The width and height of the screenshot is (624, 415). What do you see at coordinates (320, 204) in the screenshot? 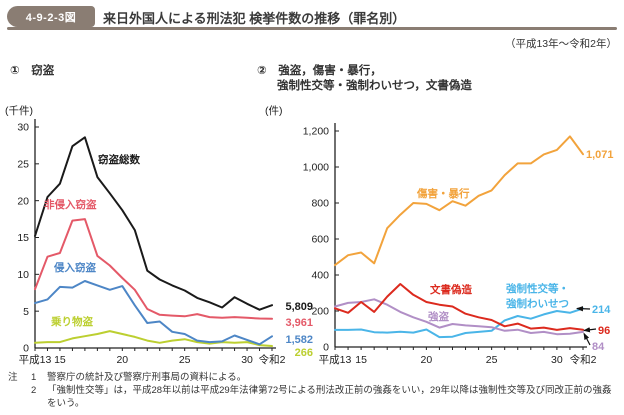
I see `y-tick-label: 800` at bounding box center [320, 204].